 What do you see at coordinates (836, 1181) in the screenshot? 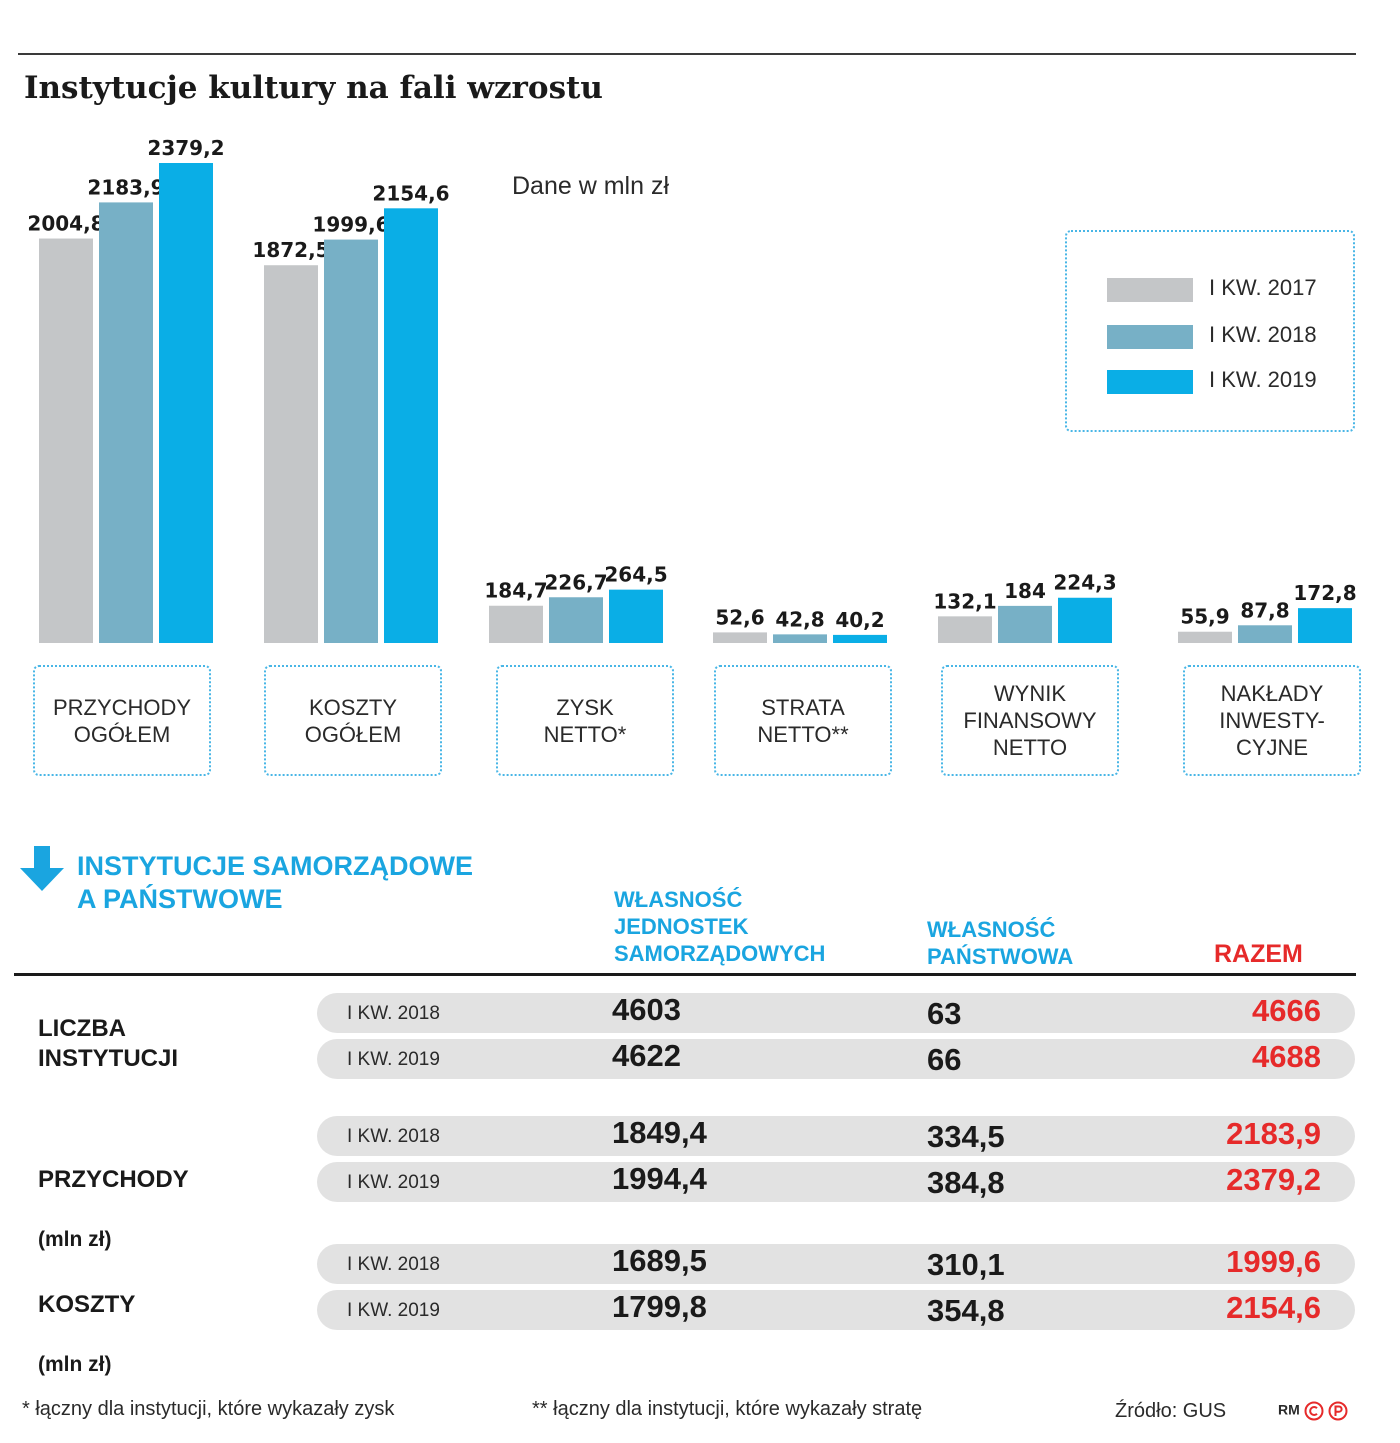
I see `table-row: I KW. 2019 1994,4 384,8 2379,2` at bounding box center [836, 1181].